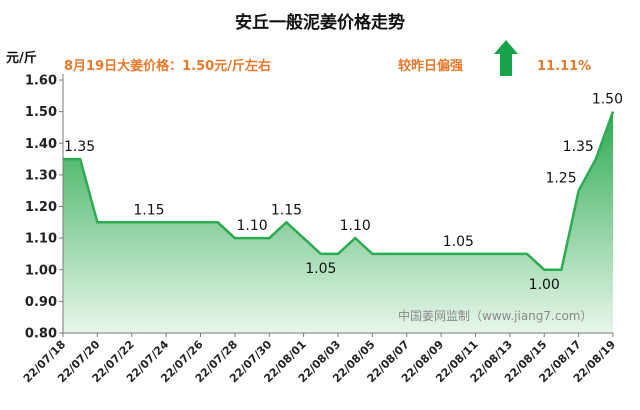  I want to click on y-axis-unit: 元/斤, so click(21, 58).